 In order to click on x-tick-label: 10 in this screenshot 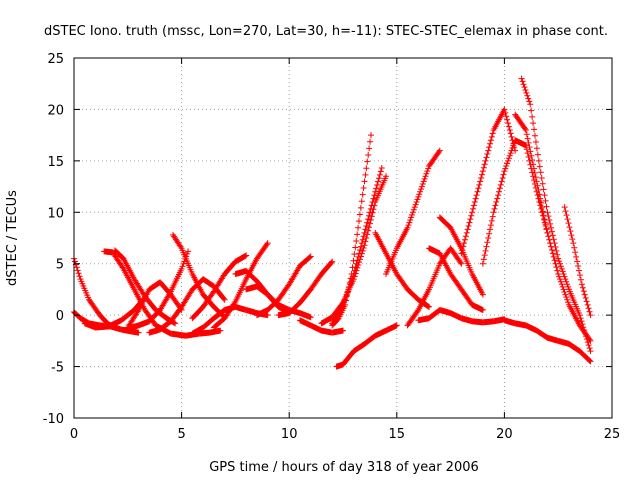, I will do `click(289, 434)`.